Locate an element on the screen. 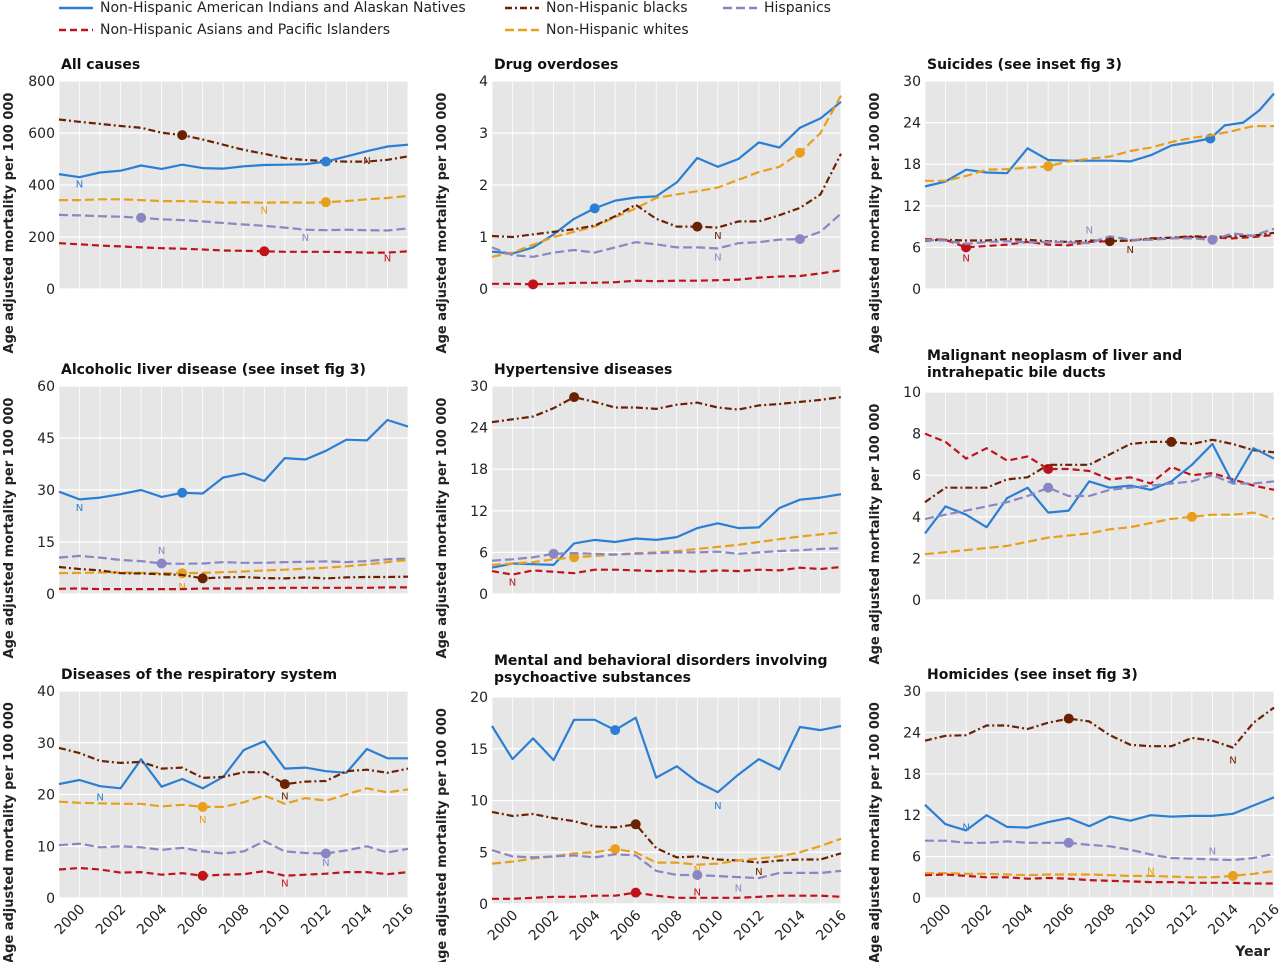 This screenshot has height=962, width=1280. y-tick-label: 30 is located at coordinates (46, 744).